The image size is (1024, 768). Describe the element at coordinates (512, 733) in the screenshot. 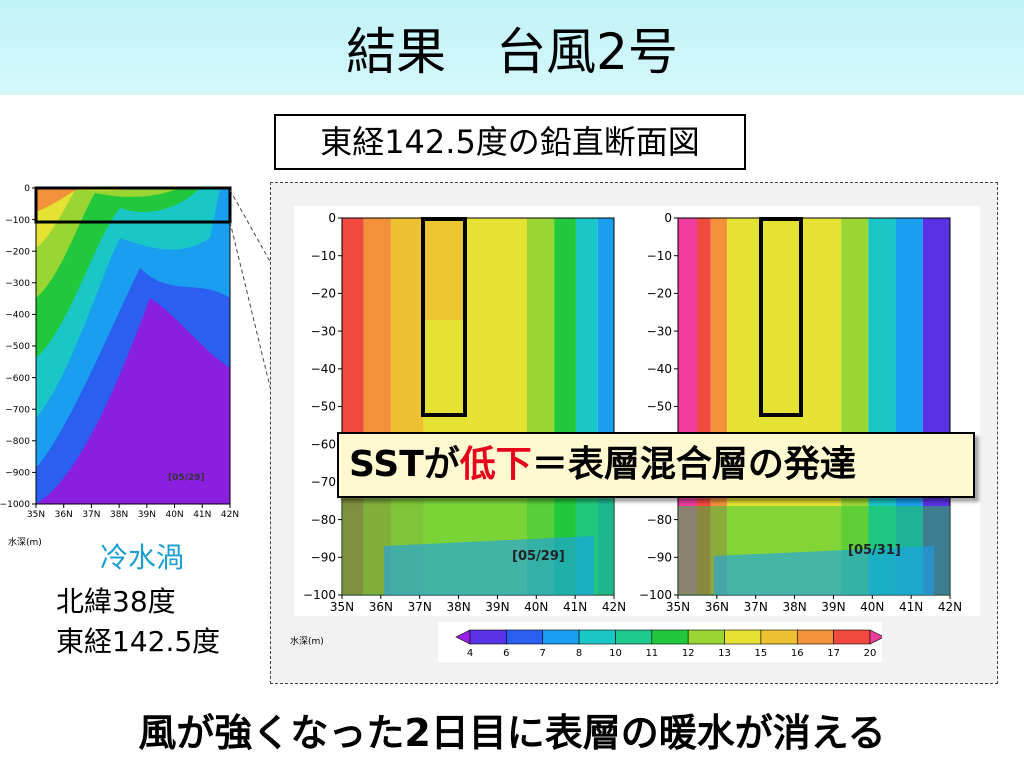

I see `conclusion-text: 風が強くなった2日目に表層の暖水が消える` at that location.